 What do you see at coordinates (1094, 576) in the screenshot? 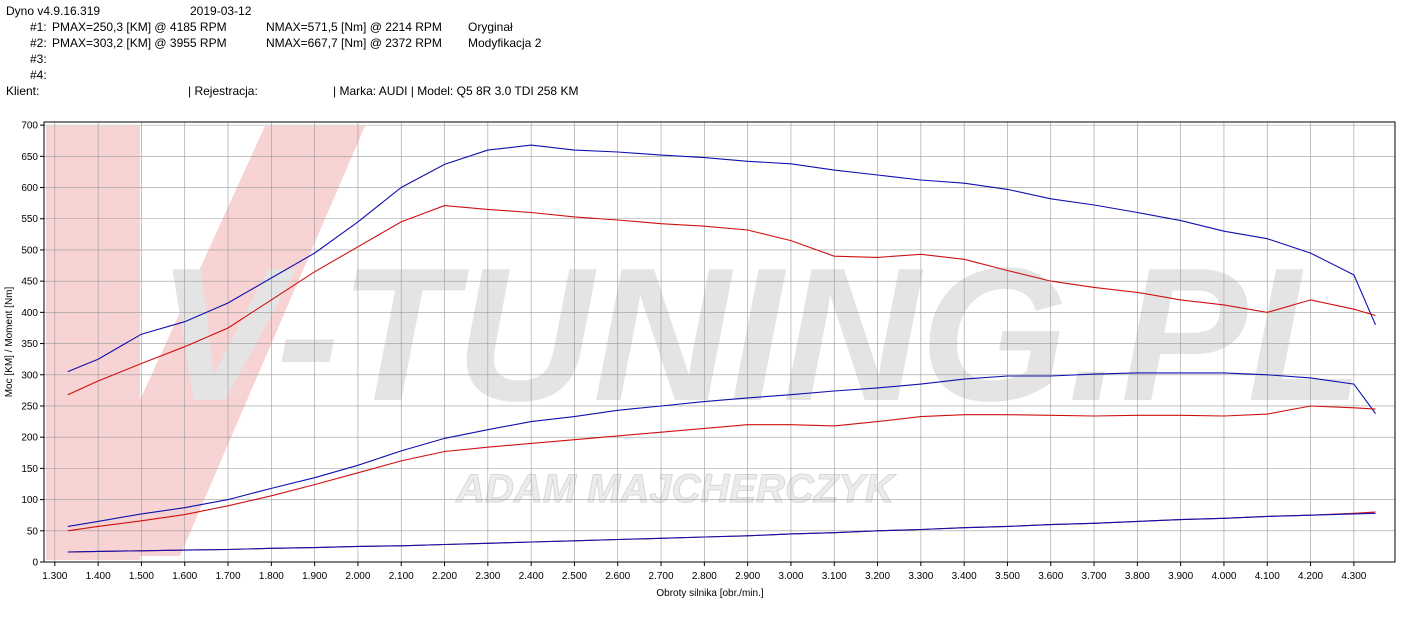
I see `x-tick-label: 3.700` at bounding box center [1094, 576].